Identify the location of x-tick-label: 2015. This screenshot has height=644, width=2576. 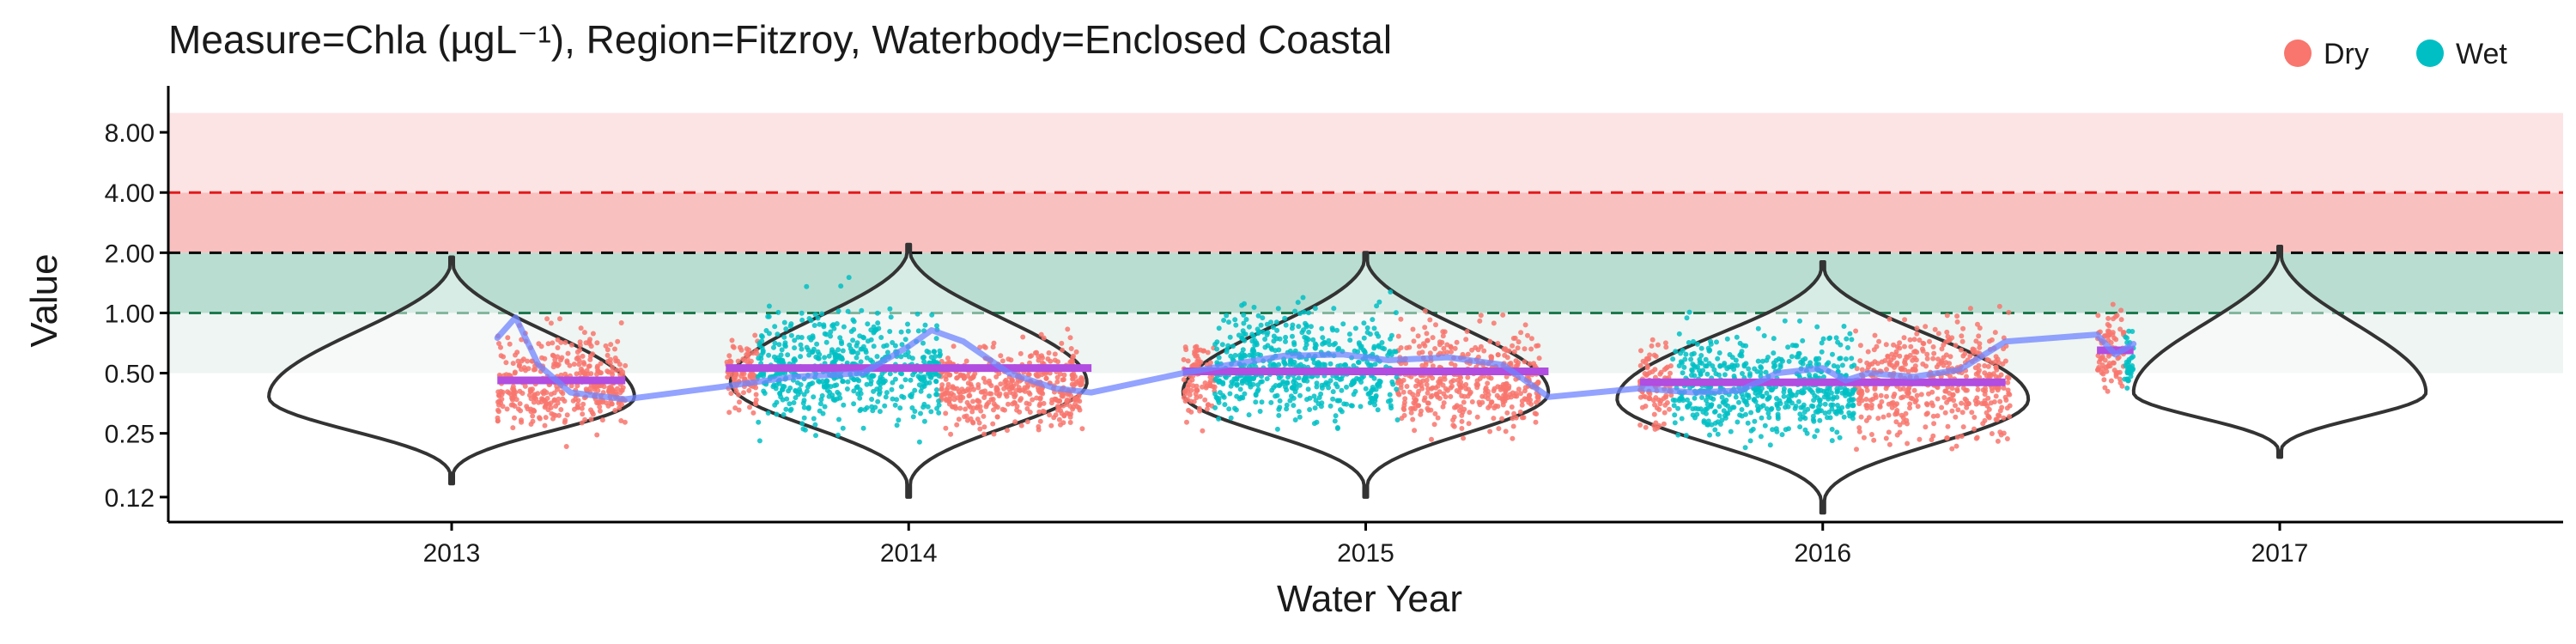
(1365, 554).